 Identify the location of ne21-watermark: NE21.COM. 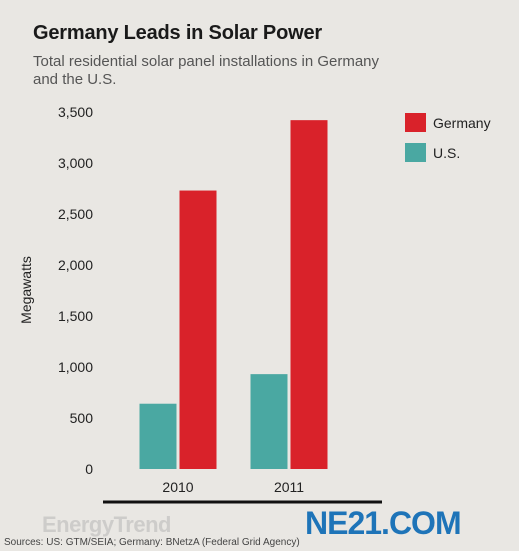
(383, 523).